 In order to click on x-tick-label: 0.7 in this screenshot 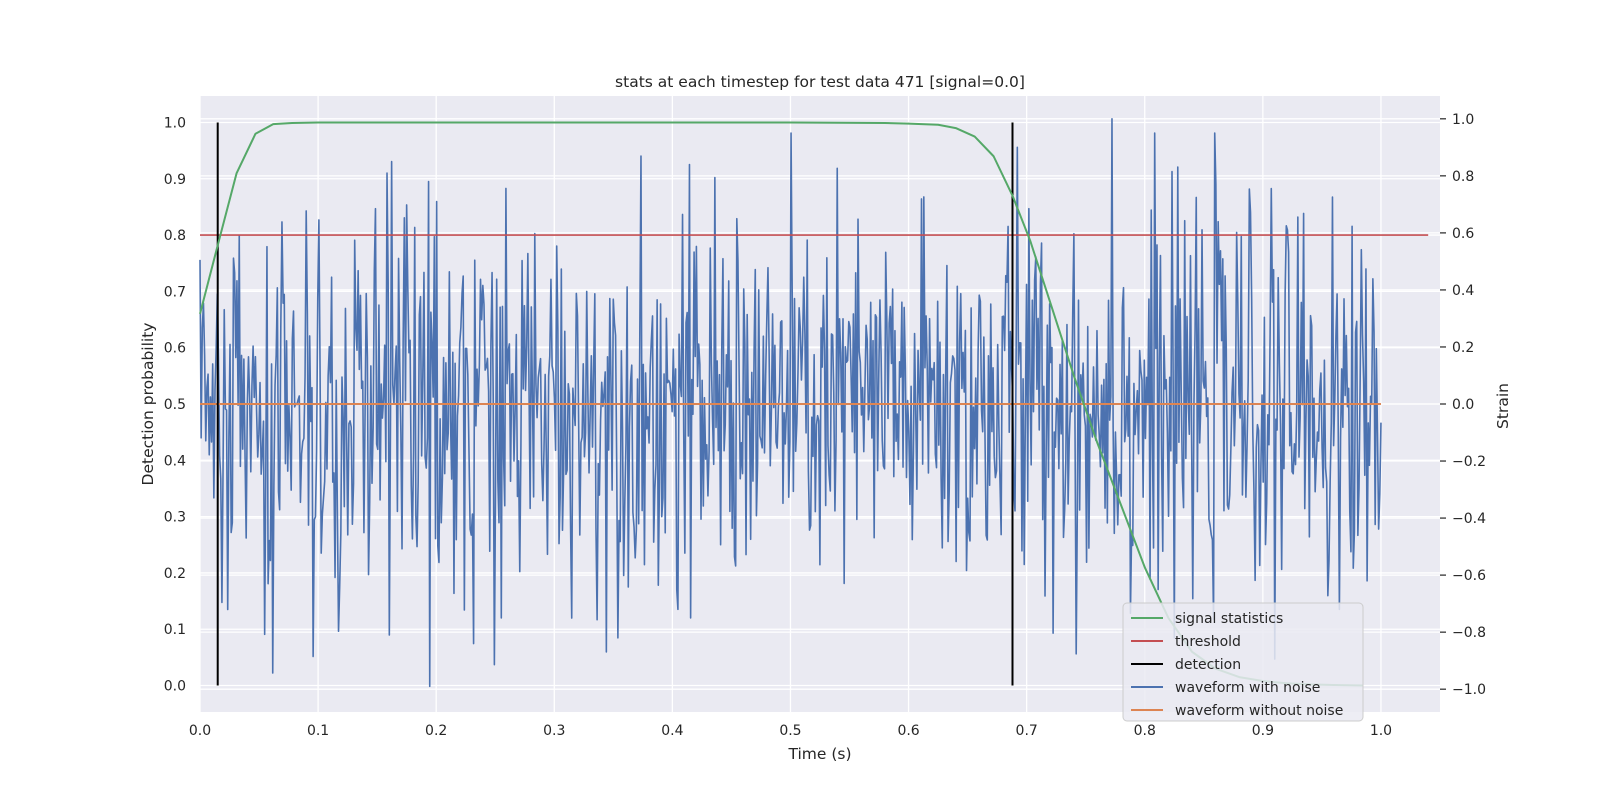, I will do `click(1027, 731)`.